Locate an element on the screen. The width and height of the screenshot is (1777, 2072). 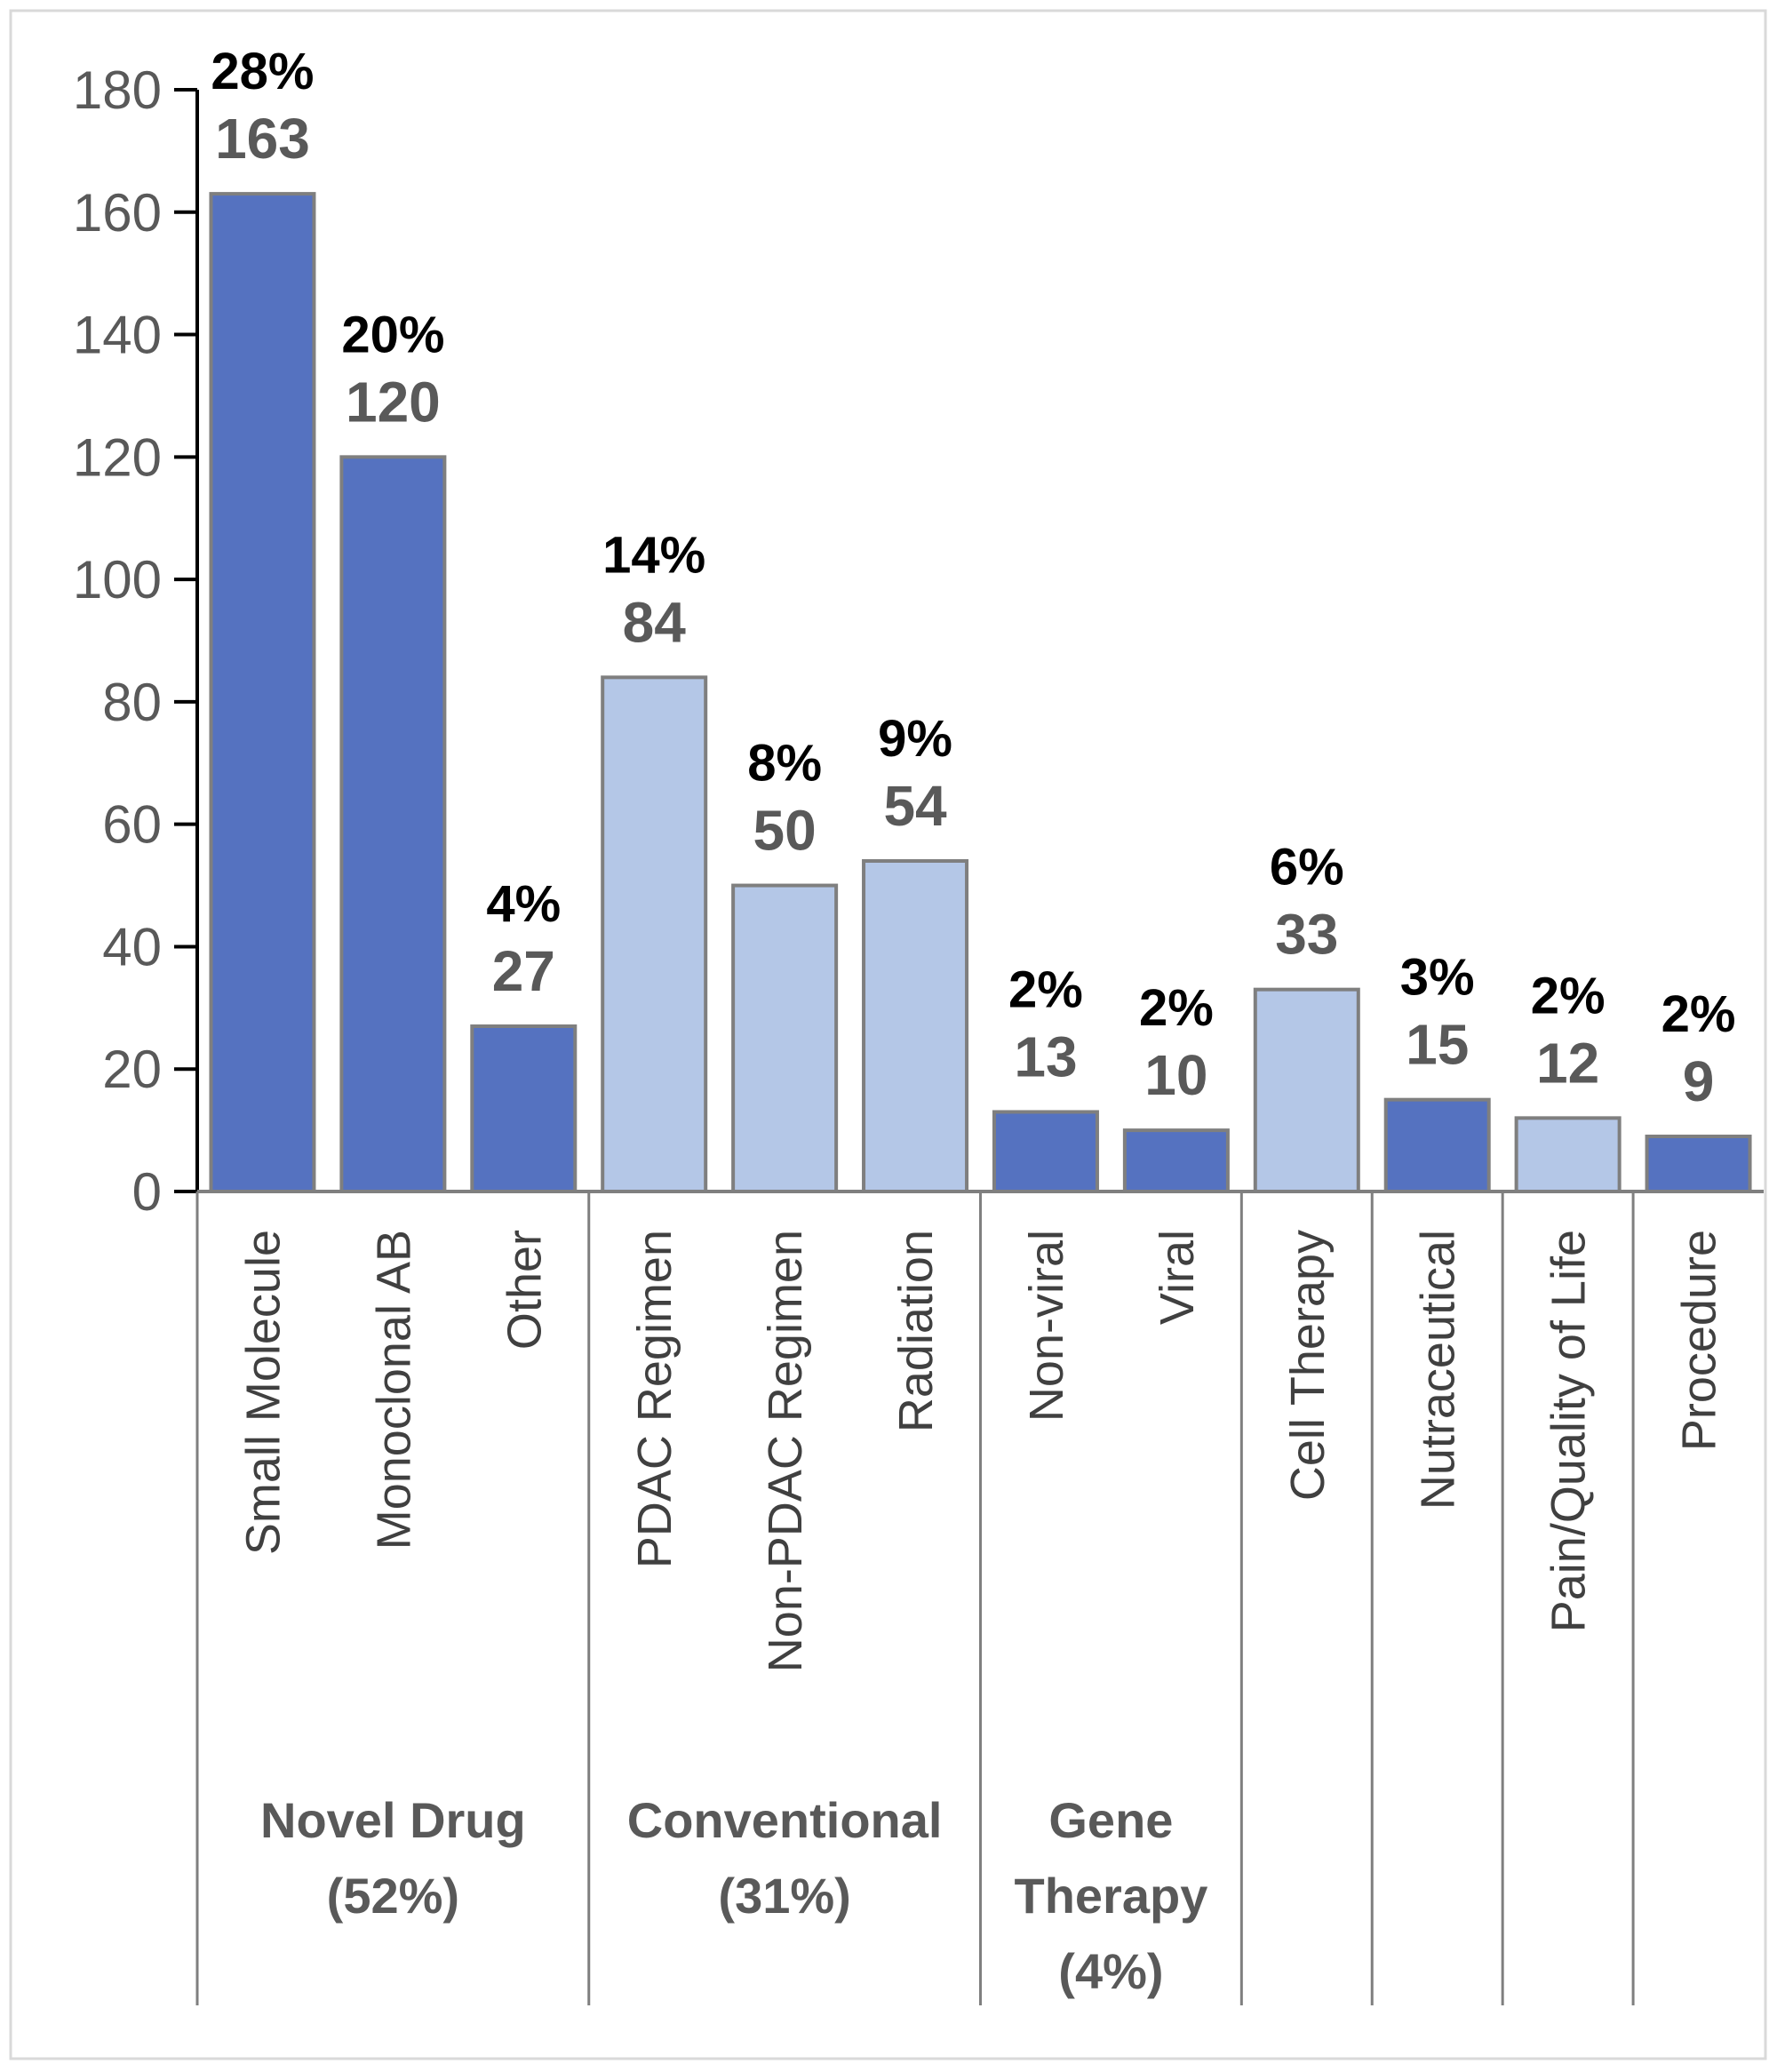
y-tick-label: 80 is located at coordinates (132, 703).